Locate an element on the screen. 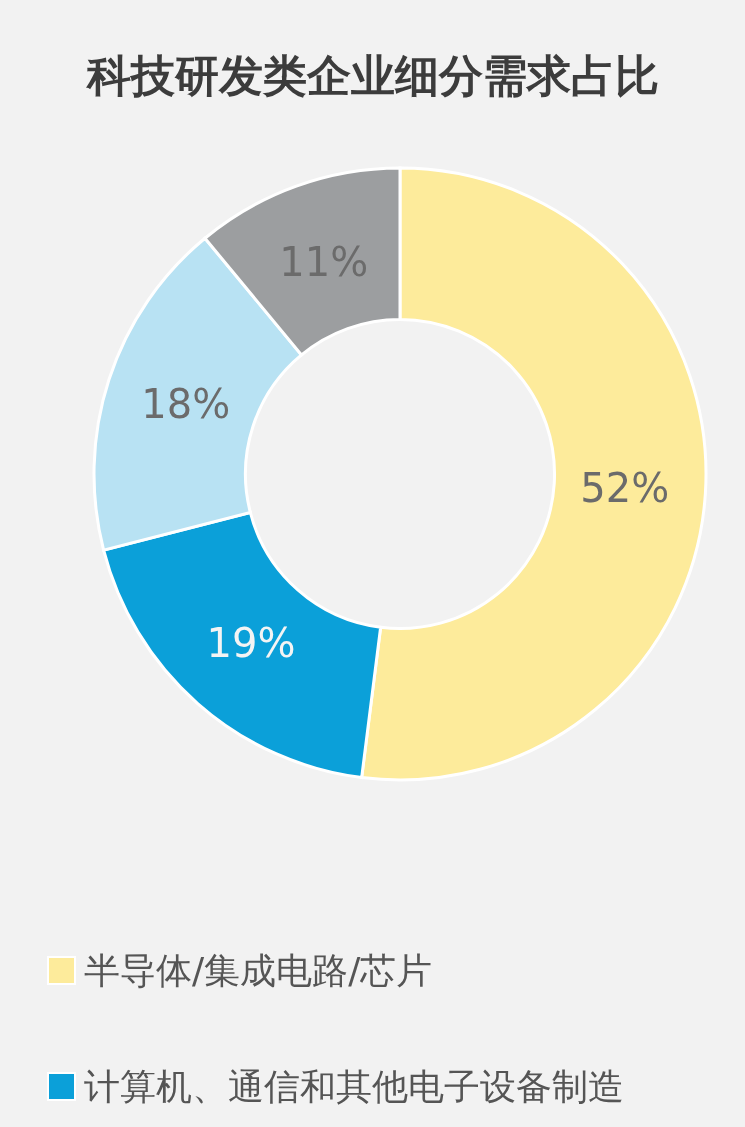  legend-label: 计算机、通信和其他电子设备制造 is located at coordinates (354, 1086).